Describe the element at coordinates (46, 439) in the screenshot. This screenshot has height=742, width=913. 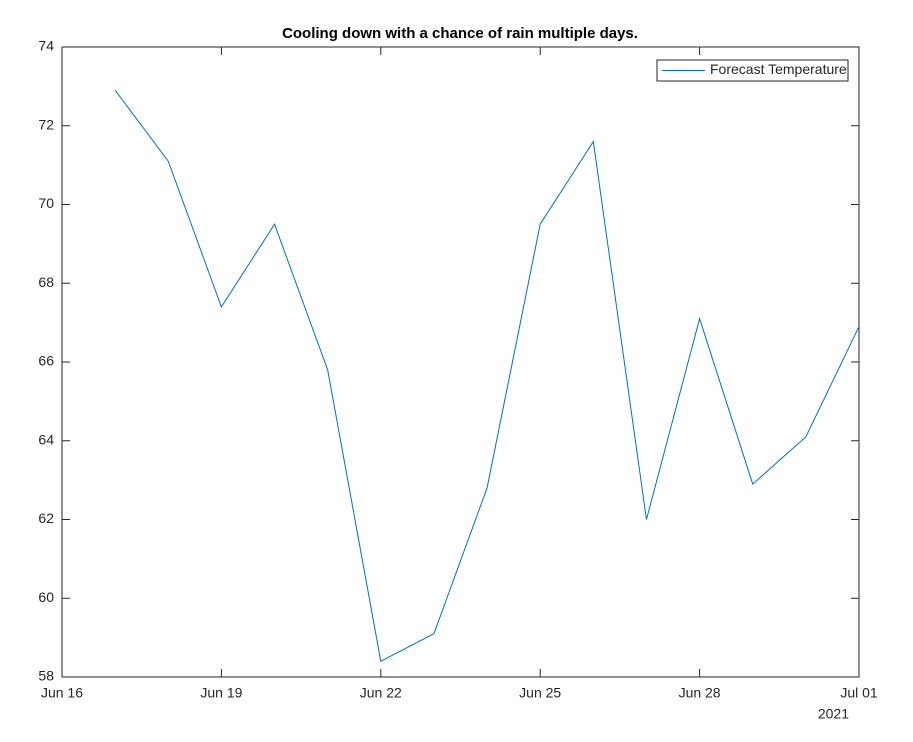
I see `y-tick-label: 64` at that location.